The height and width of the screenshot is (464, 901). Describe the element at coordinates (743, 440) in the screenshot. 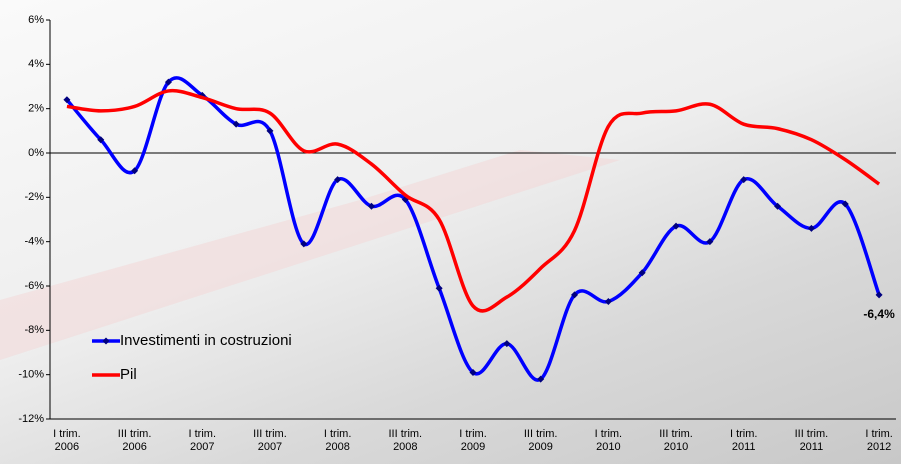

I see `x-tick-label: I trim. 2011` at that location.